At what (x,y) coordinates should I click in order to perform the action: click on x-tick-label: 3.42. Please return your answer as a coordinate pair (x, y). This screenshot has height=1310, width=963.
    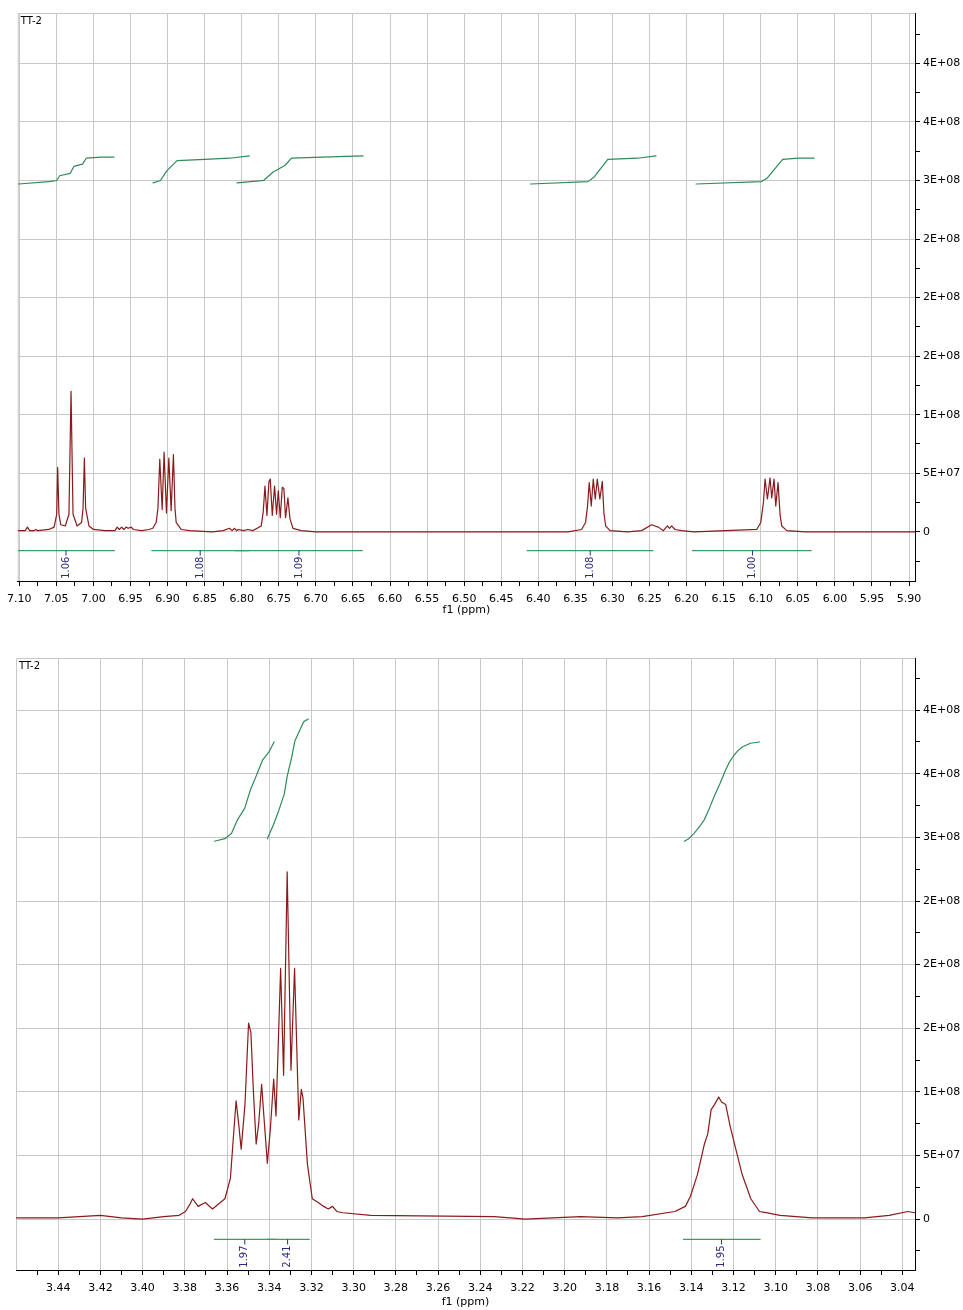
    Looking at the image, I should click on (100, 1288).